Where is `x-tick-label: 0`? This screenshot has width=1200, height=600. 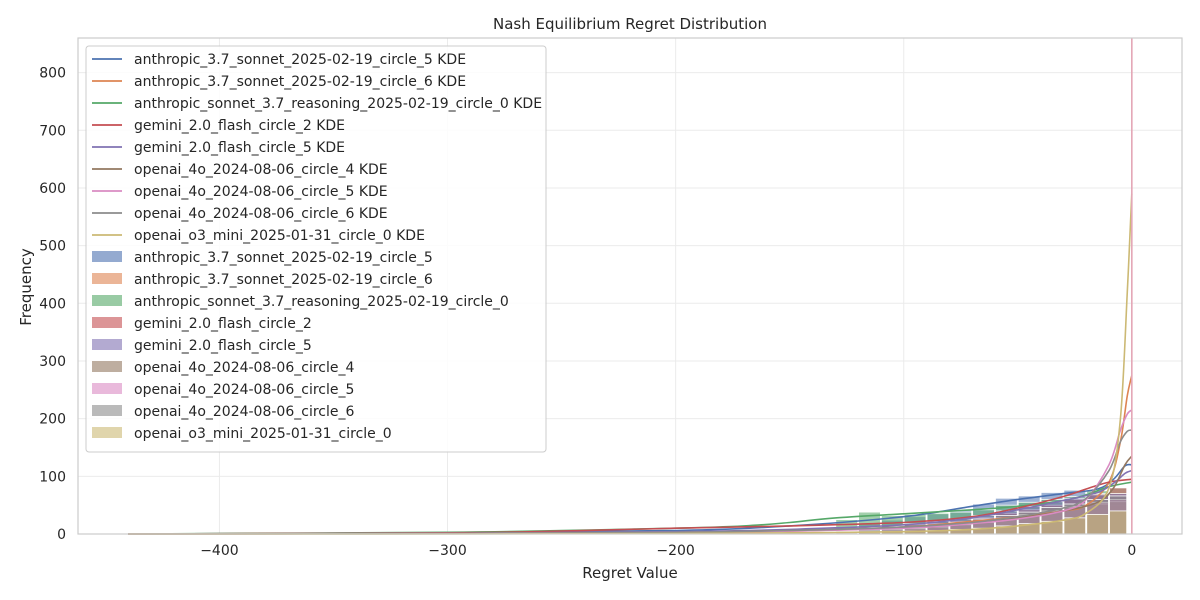 x-tick-label: 0 is located at coordinates (1131, 551).